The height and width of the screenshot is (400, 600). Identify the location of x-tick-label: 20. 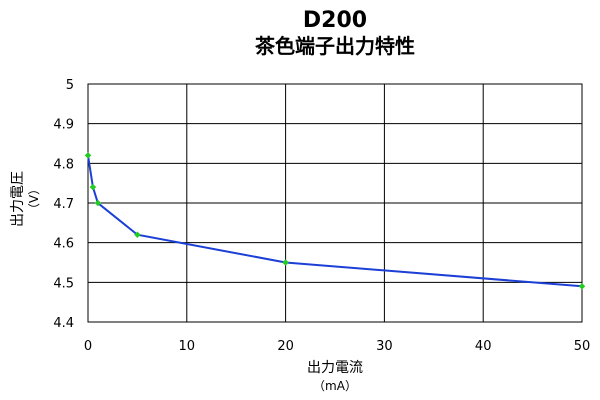
(285, 346).